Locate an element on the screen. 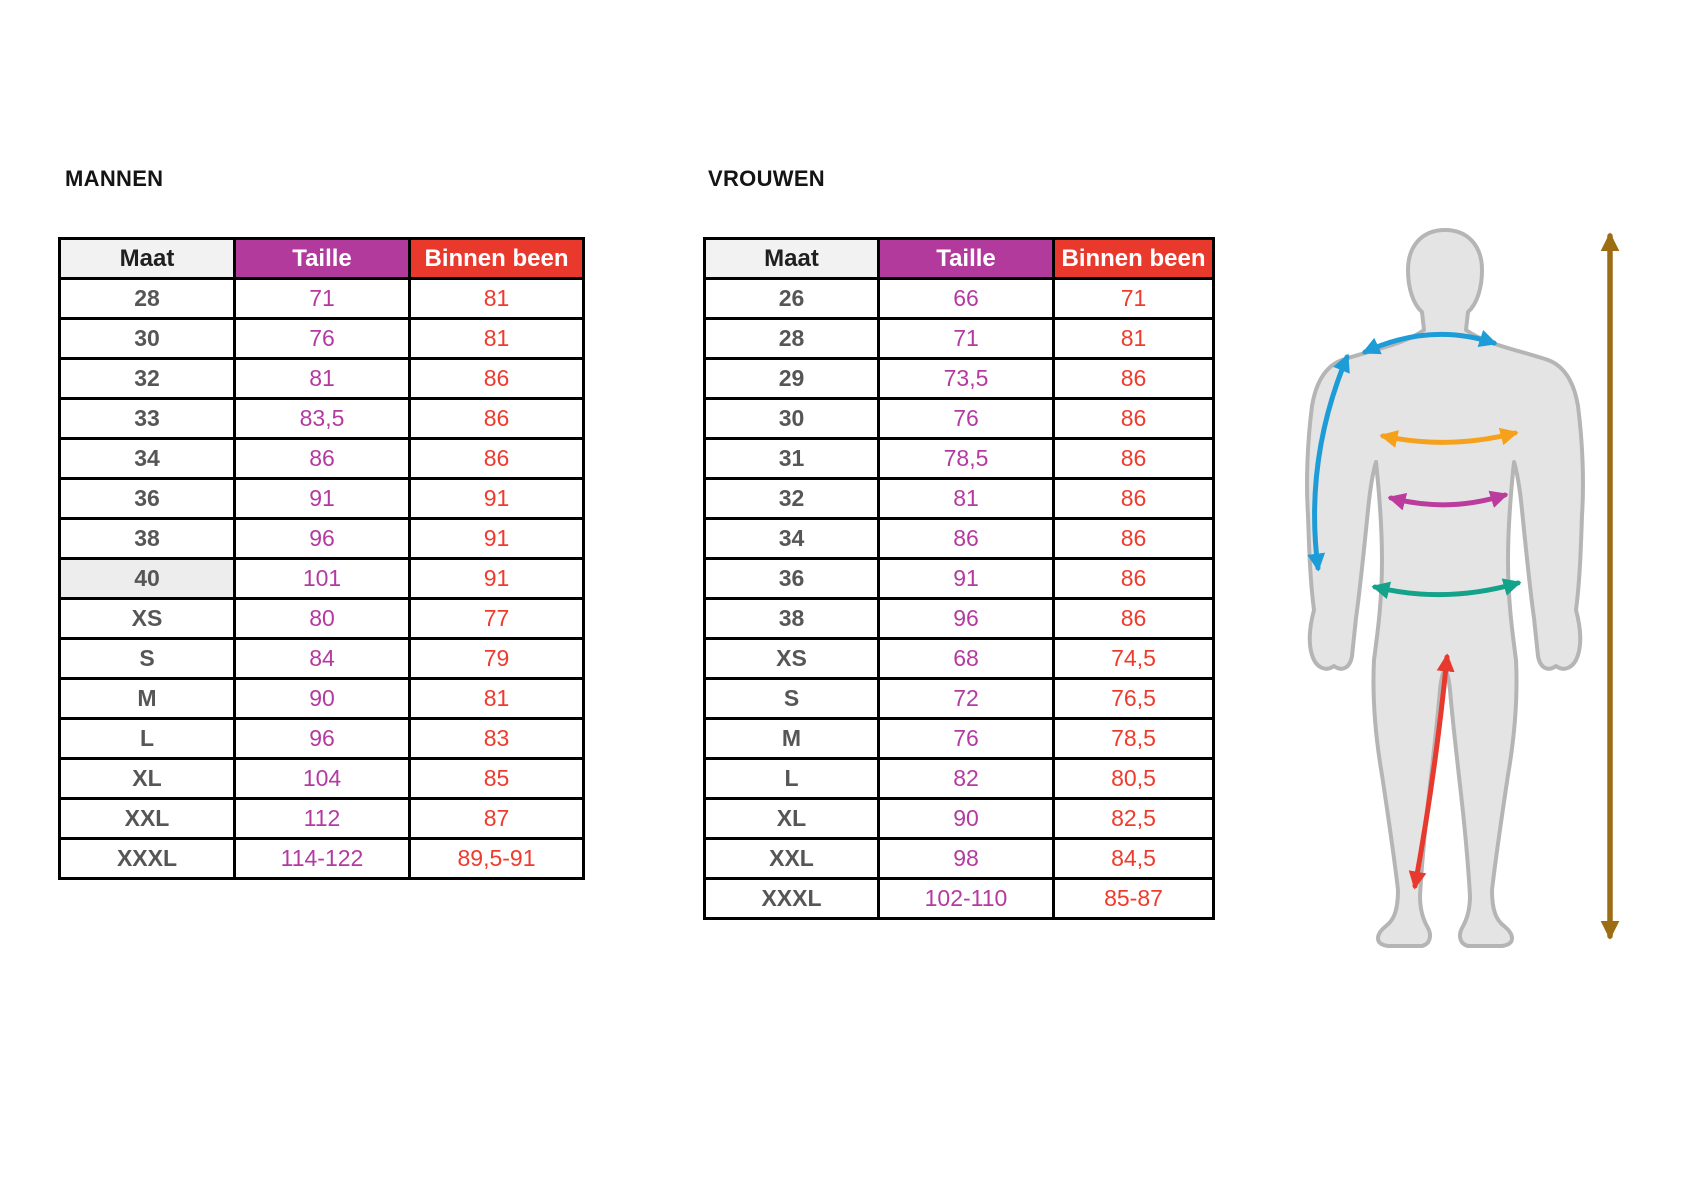 The height and width of the screenshot is (1190, 1683). cell-taille: 84 is located at coordinates (322, 658).